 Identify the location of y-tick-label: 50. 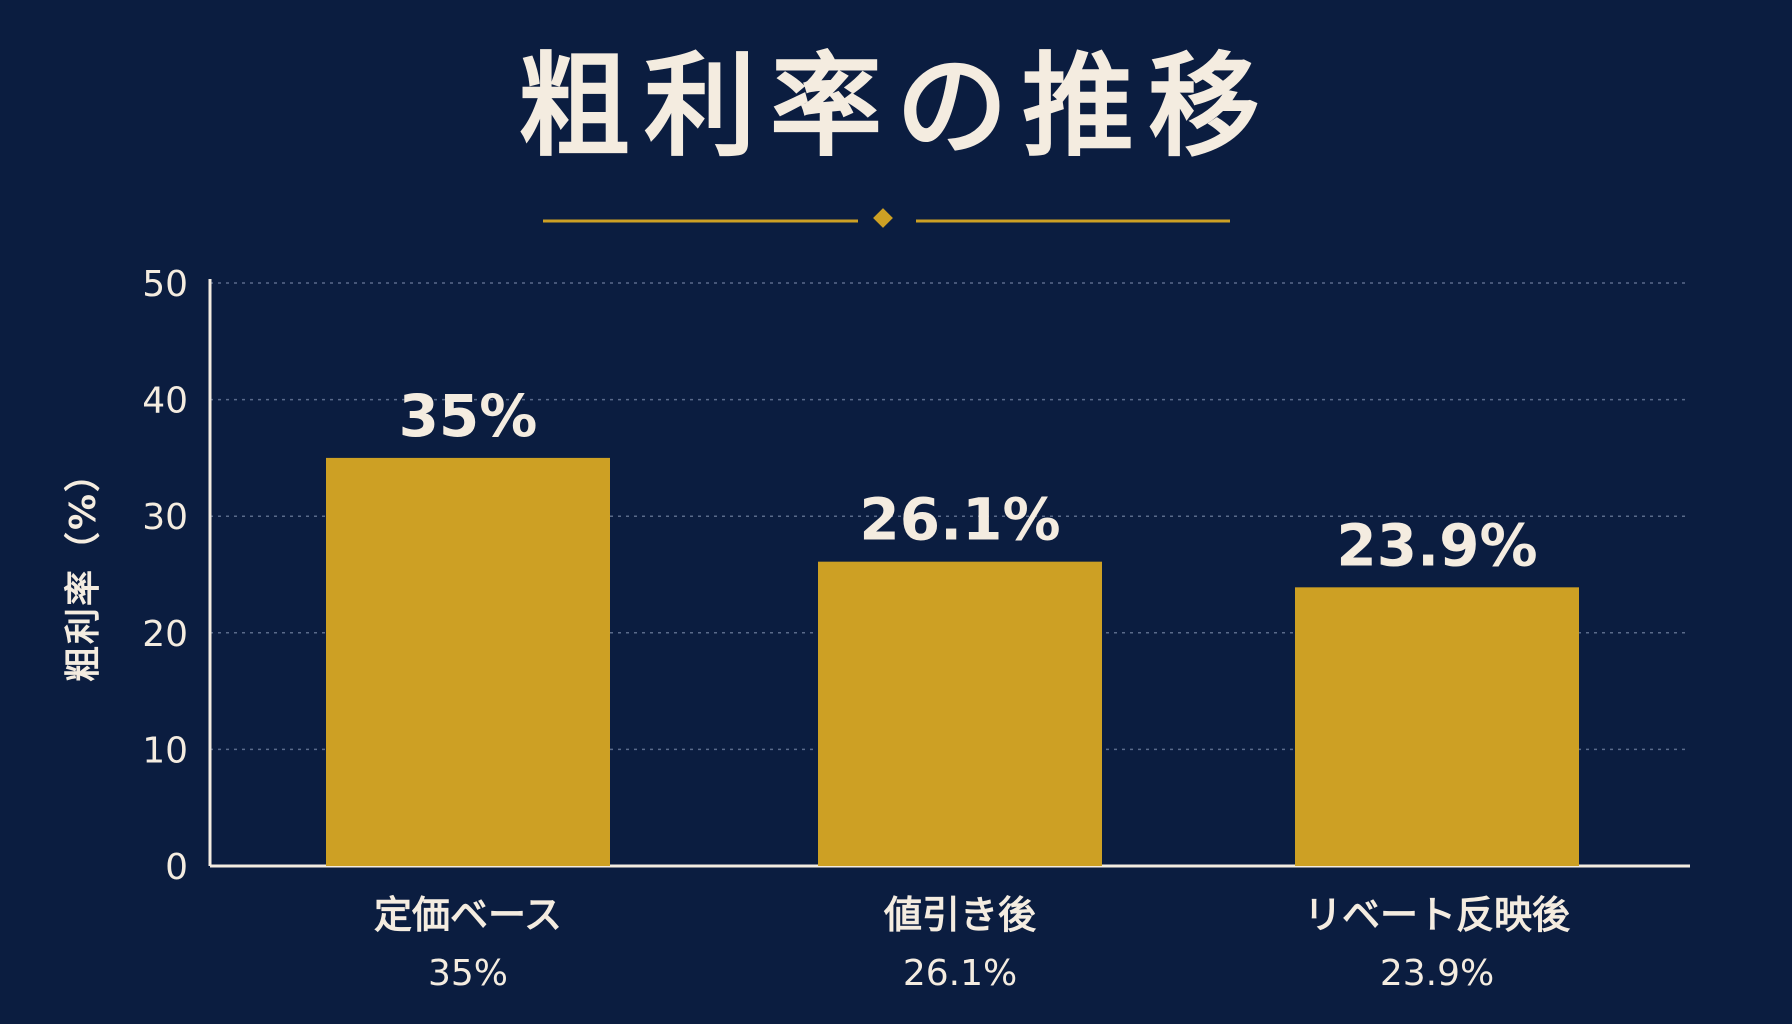
(165, 284).